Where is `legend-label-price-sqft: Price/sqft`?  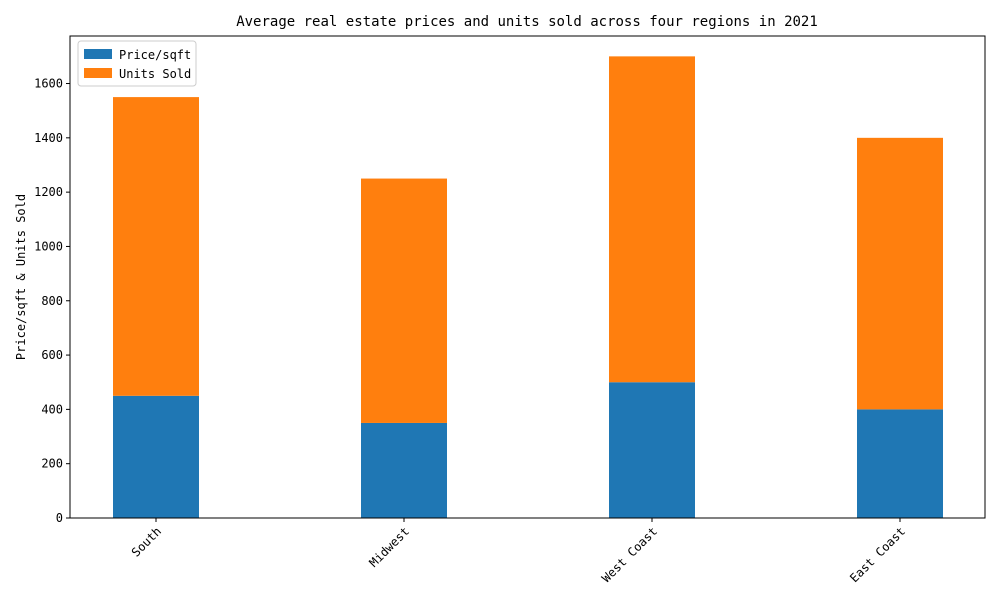
legend-label-price-sqft: Price/sqft is located at coordinates (155, 55).